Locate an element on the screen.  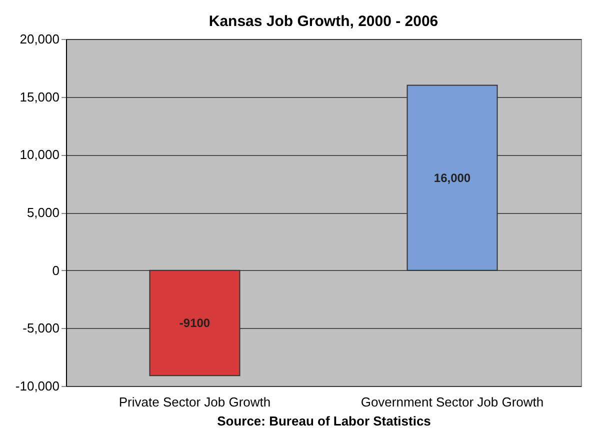
y-tick-label: 15,000 is located at coordinates (40, 96).